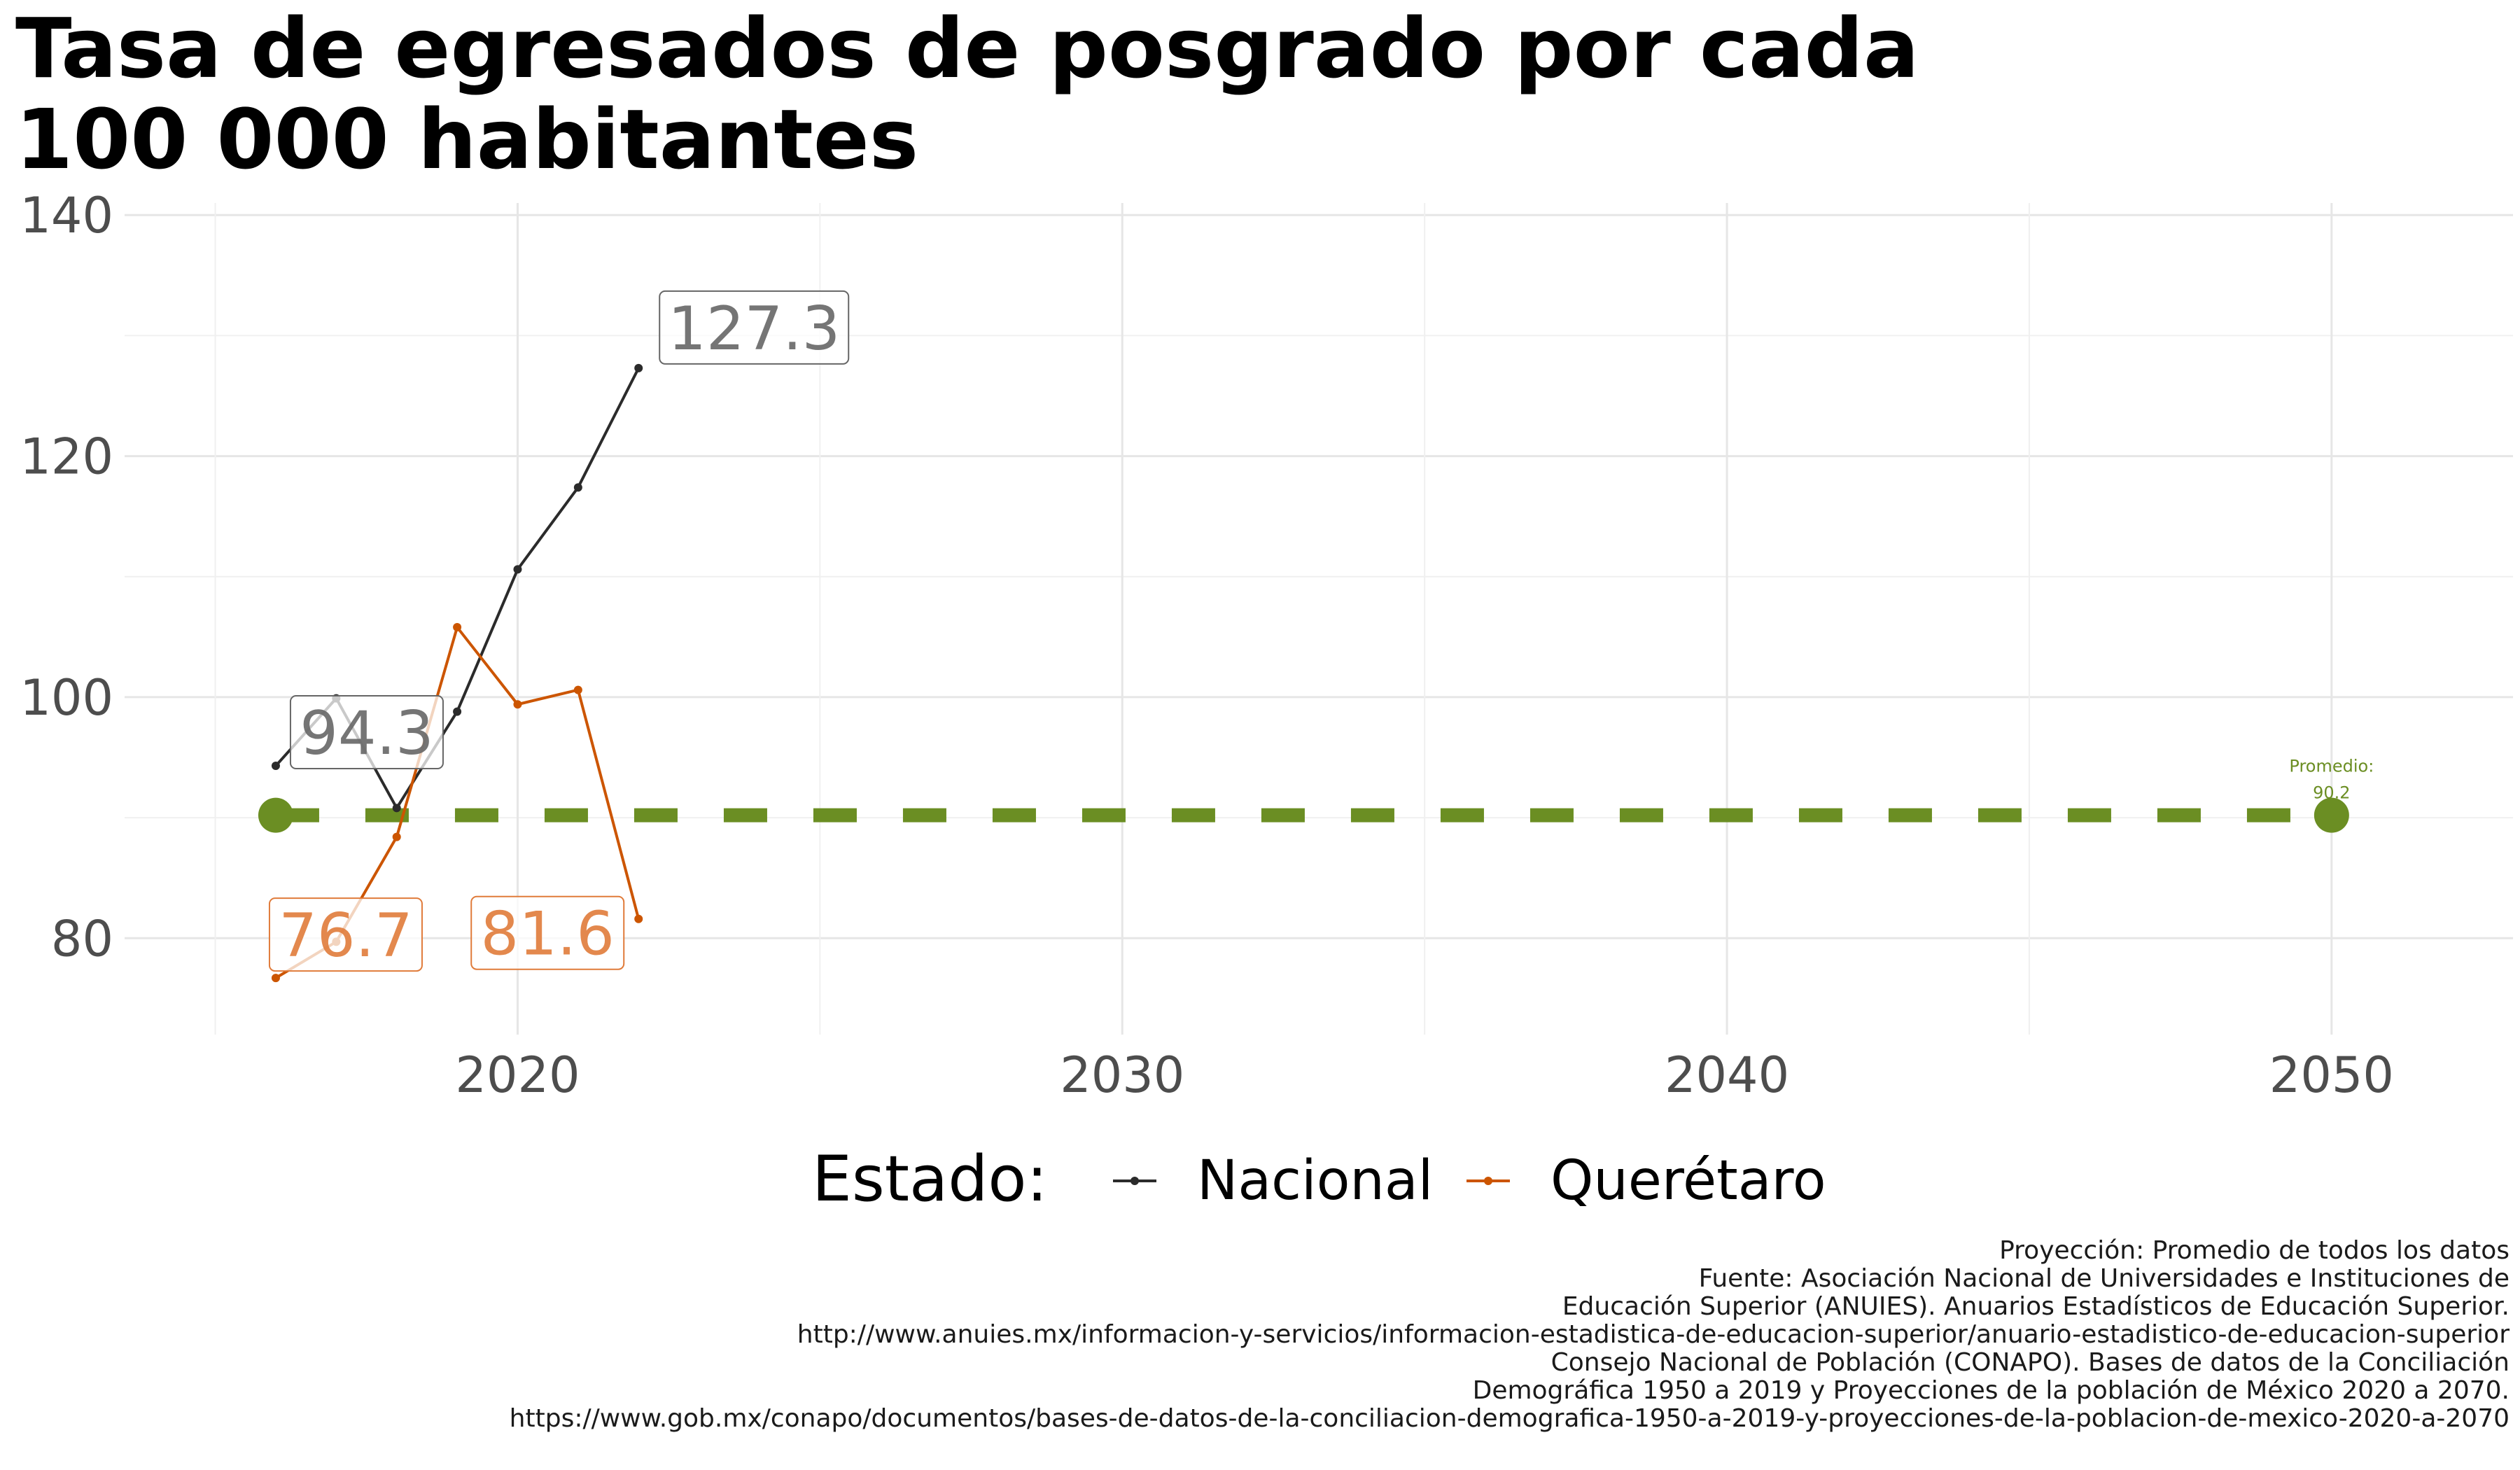  I want to click on data-label-text: 81.6, so click(547, 934).